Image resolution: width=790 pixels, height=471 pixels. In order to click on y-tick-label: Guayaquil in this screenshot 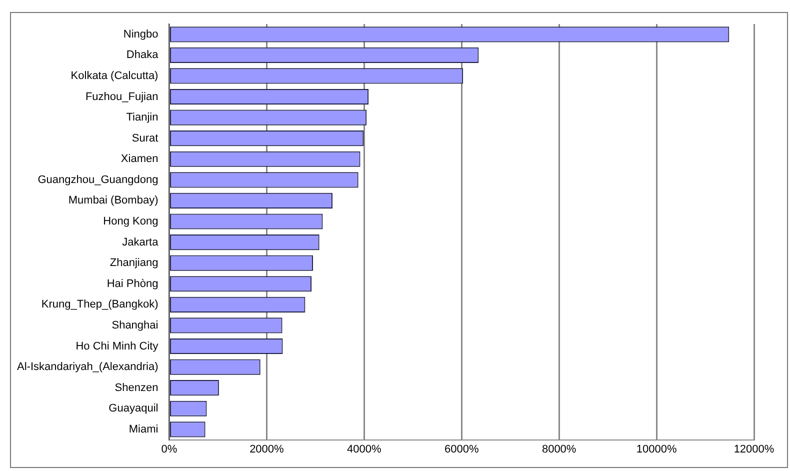, I will do `click(133, 408)`.